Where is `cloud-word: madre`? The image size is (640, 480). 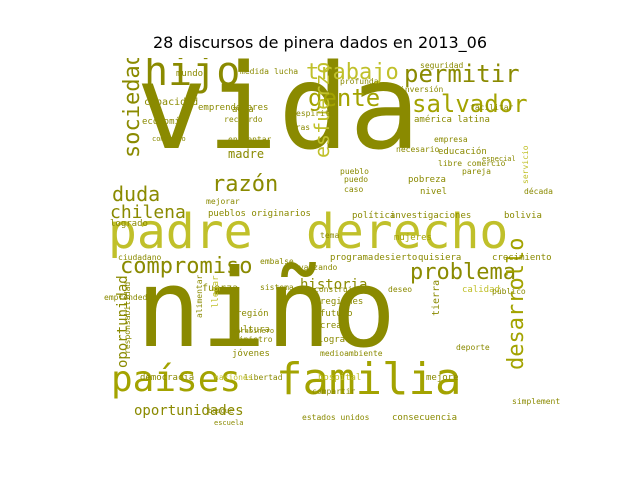
cloud-word: madre is located at coordinates (246, 154).